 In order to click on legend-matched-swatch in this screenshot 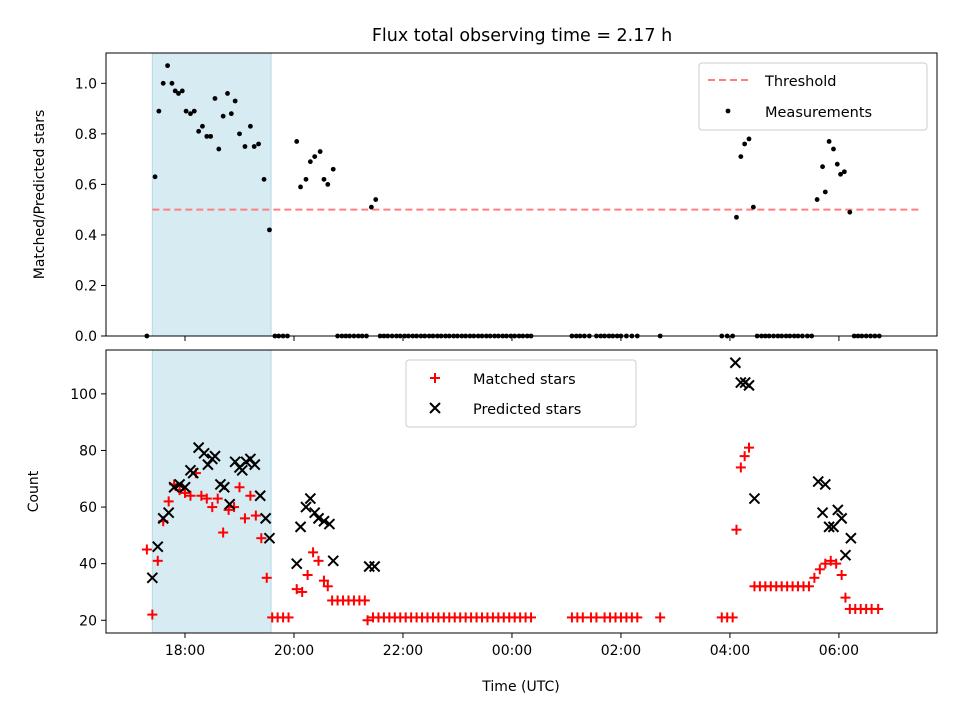, I will do `click(435, 378)`.